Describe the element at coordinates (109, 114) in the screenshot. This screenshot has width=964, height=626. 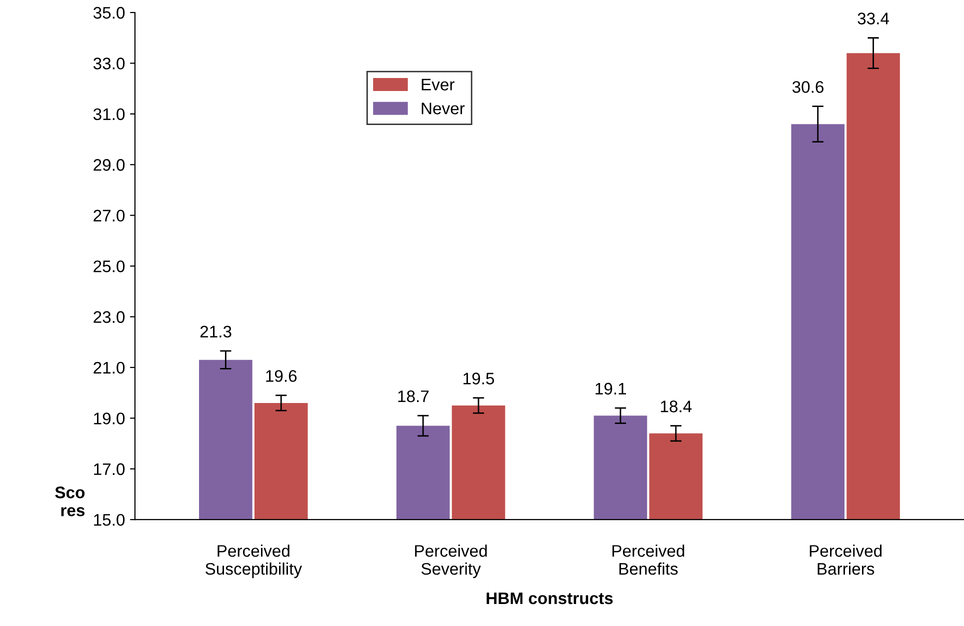
I see `y-tick-label: 31.0` at that location.